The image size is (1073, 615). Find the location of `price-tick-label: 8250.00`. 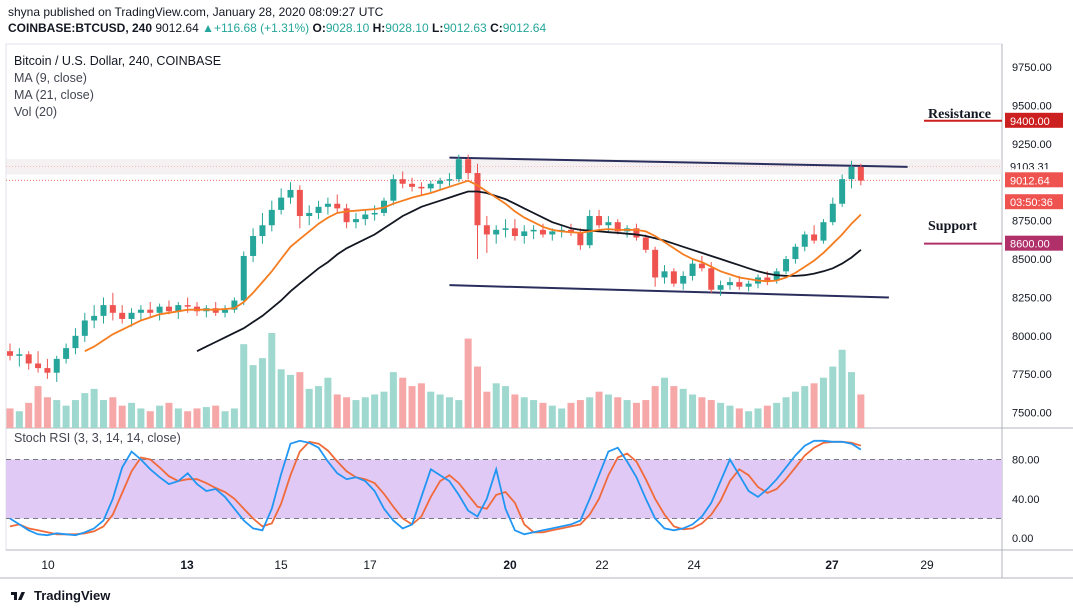

price-tick-label: 8250.00 is located at coordinates (1032, 298).